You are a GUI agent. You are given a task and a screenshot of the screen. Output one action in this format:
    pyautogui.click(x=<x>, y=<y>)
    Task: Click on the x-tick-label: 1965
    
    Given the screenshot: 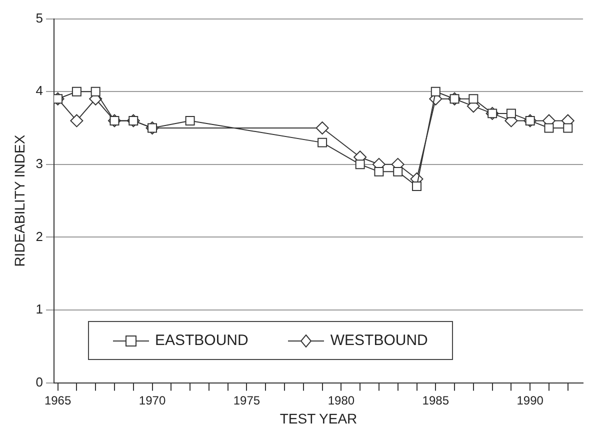 What is the action you would take?
    pyautogui.click(x=58, y=400)
    